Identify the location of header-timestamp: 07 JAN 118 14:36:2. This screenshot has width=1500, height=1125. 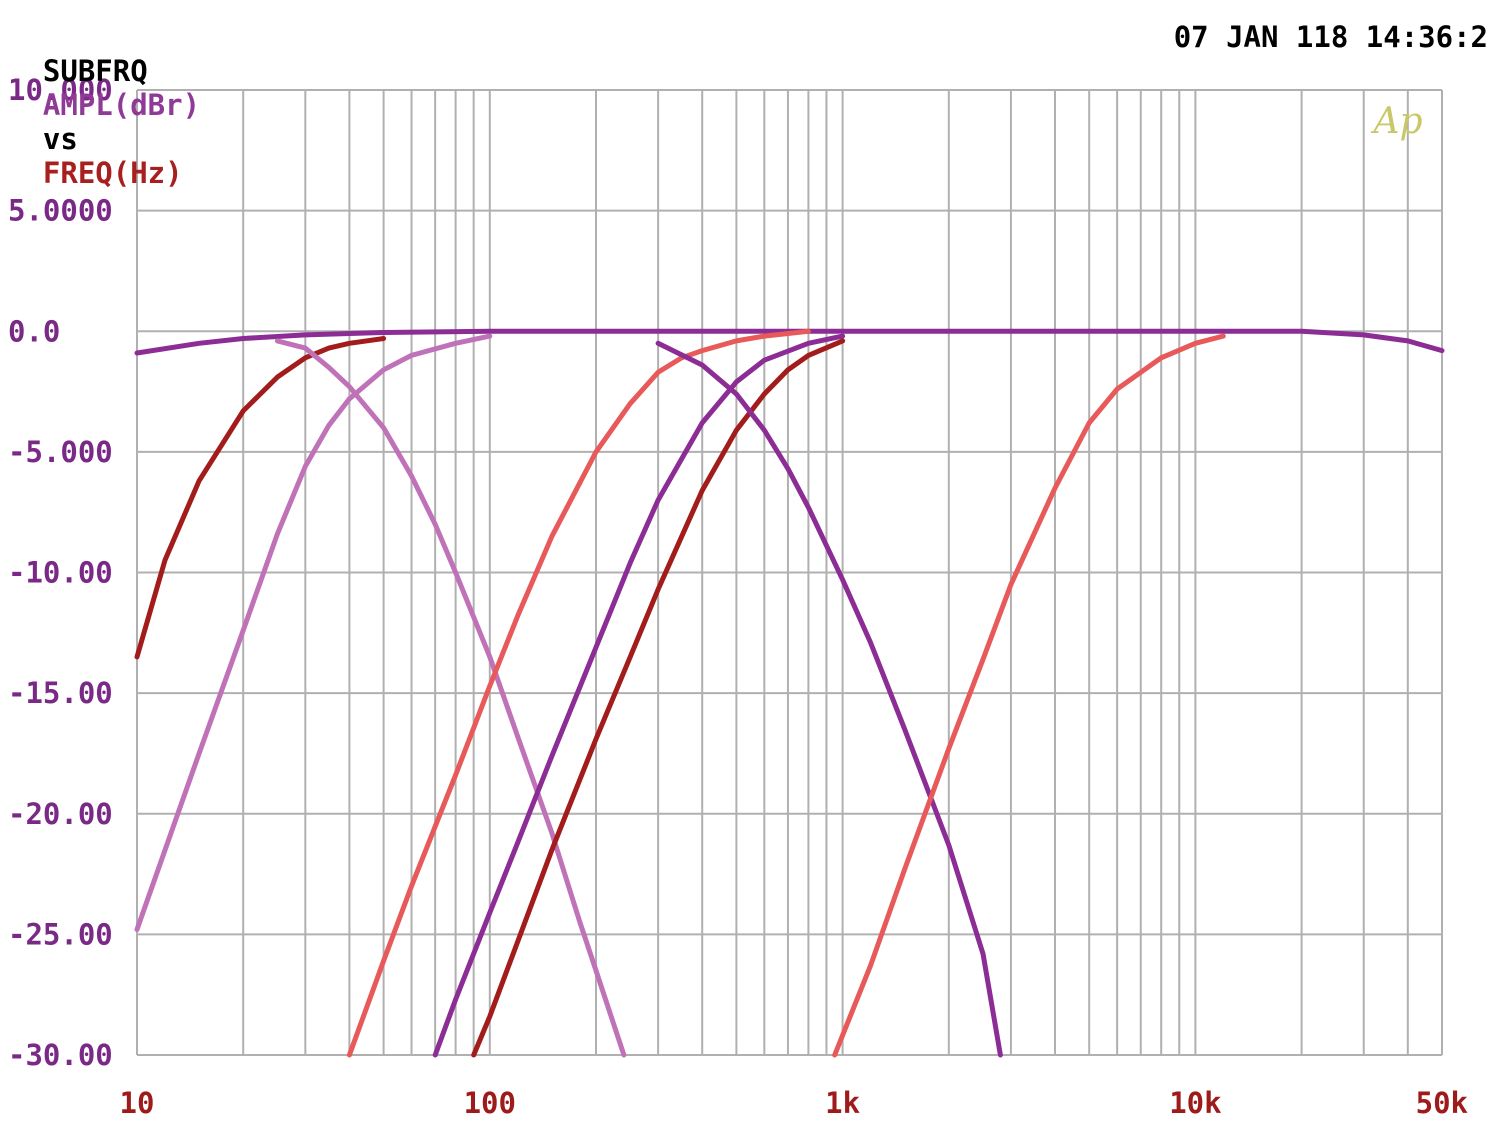
(1330, 37).